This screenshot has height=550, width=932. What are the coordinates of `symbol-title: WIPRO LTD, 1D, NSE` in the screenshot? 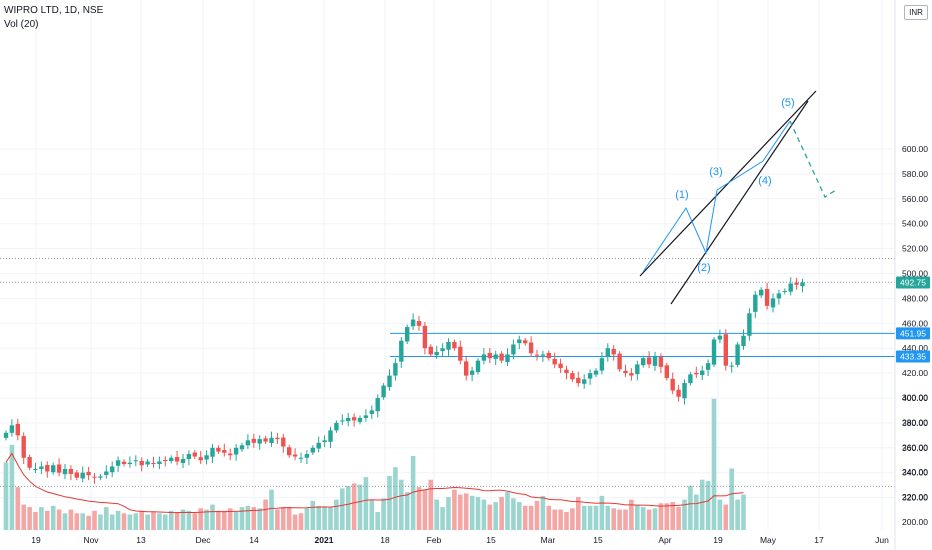 It's located at (54, 10).